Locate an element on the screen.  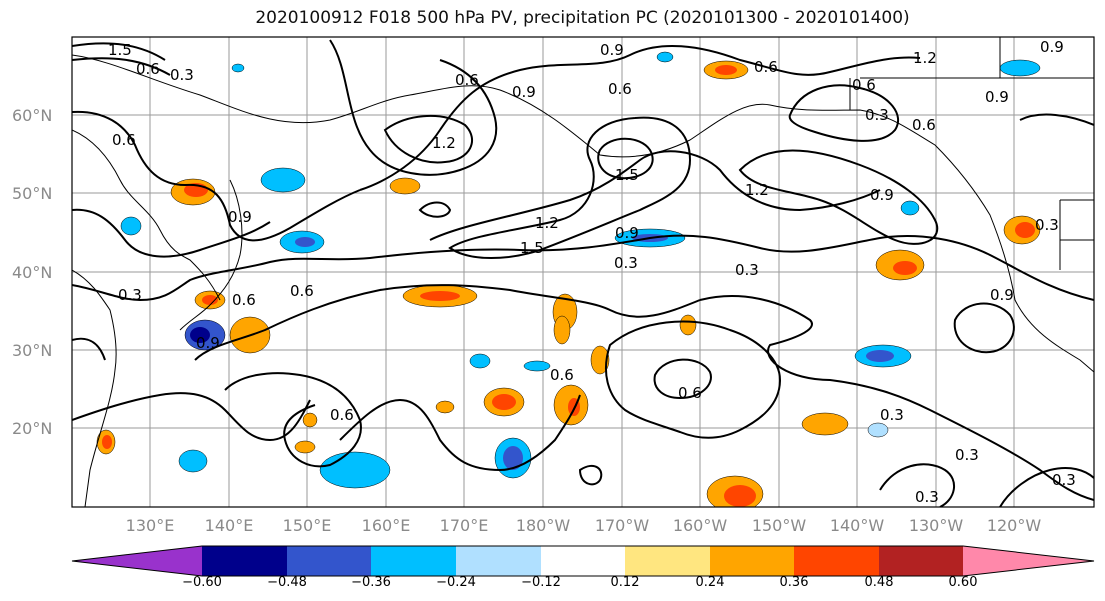
colorbar is located at coordinates (583, 561).